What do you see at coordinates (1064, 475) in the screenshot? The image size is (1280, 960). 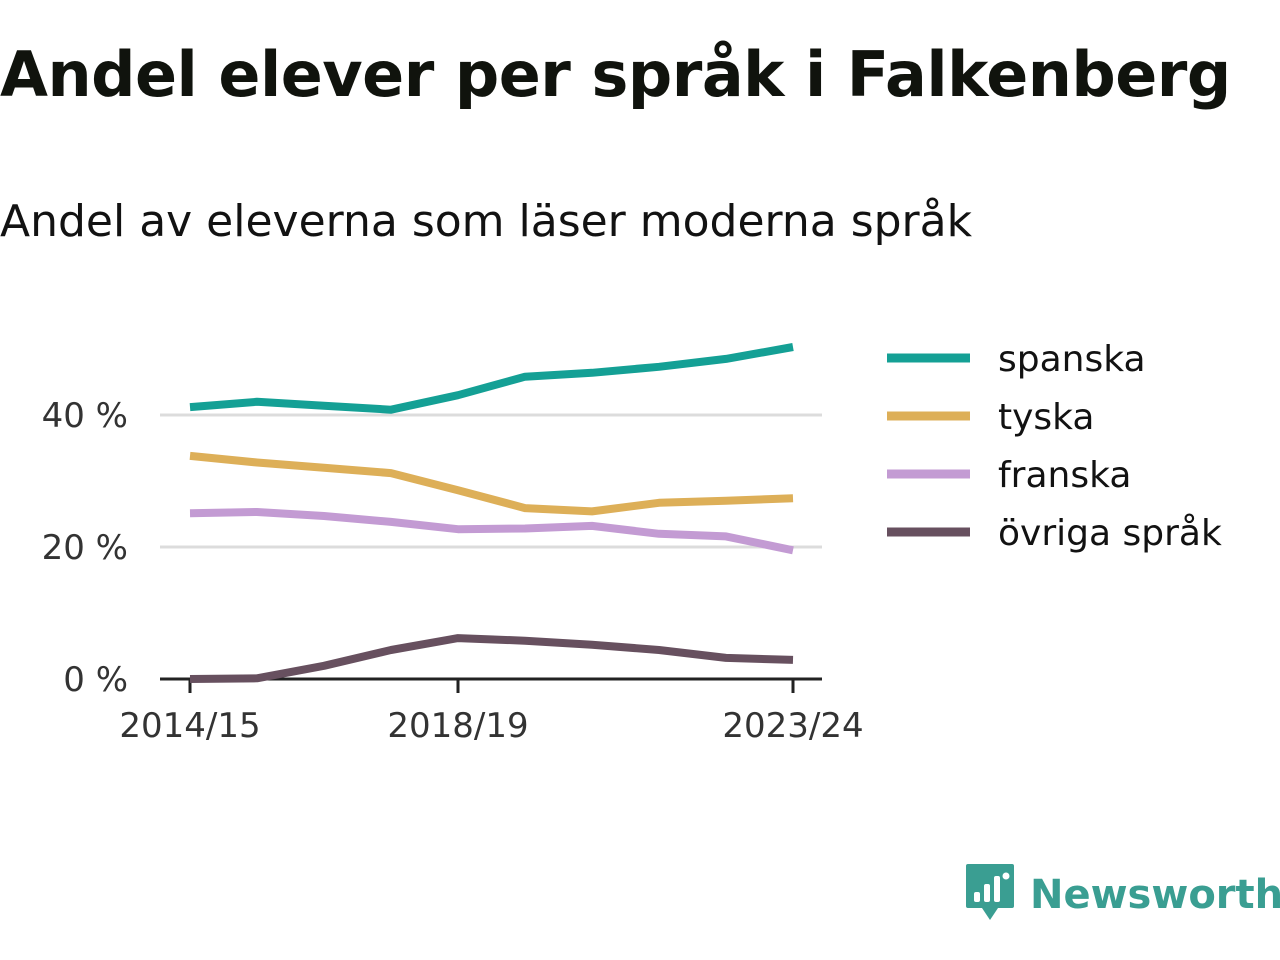 I see `legend-label: franska` at bounding box center [1064, 475].